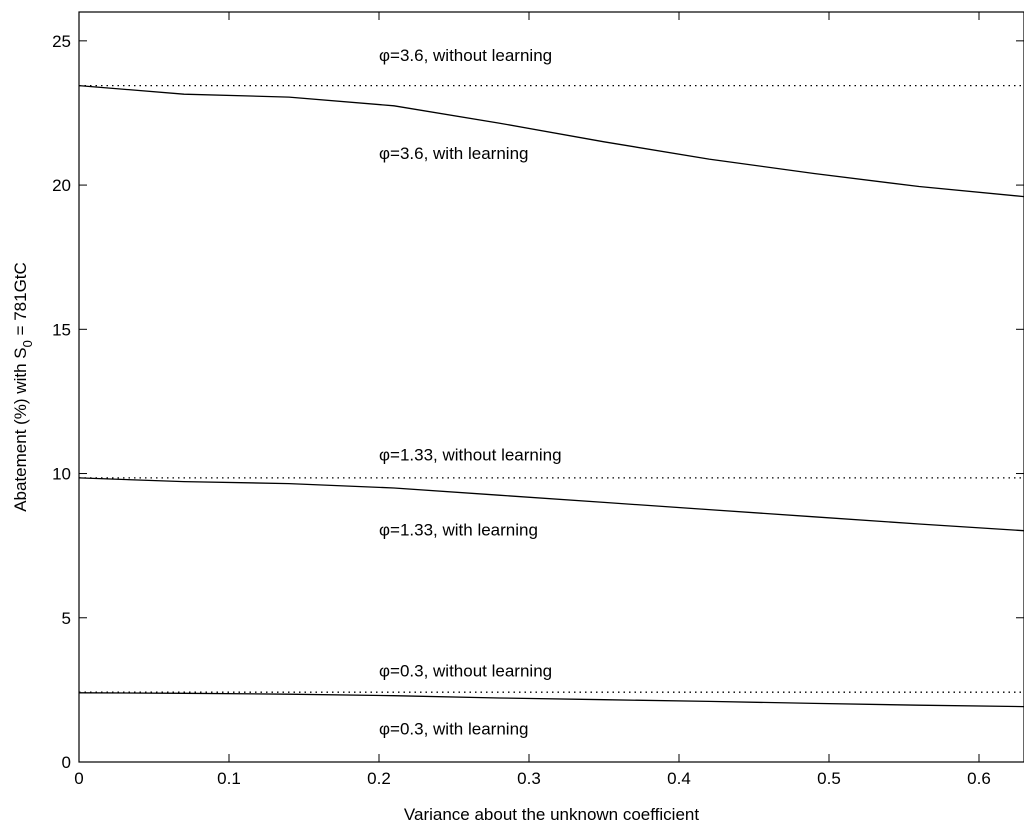  What do you see at coordinates (529, 778) in the screenshot?
I see `x-tick-label: 0.3` at bounding box center [529, 778].